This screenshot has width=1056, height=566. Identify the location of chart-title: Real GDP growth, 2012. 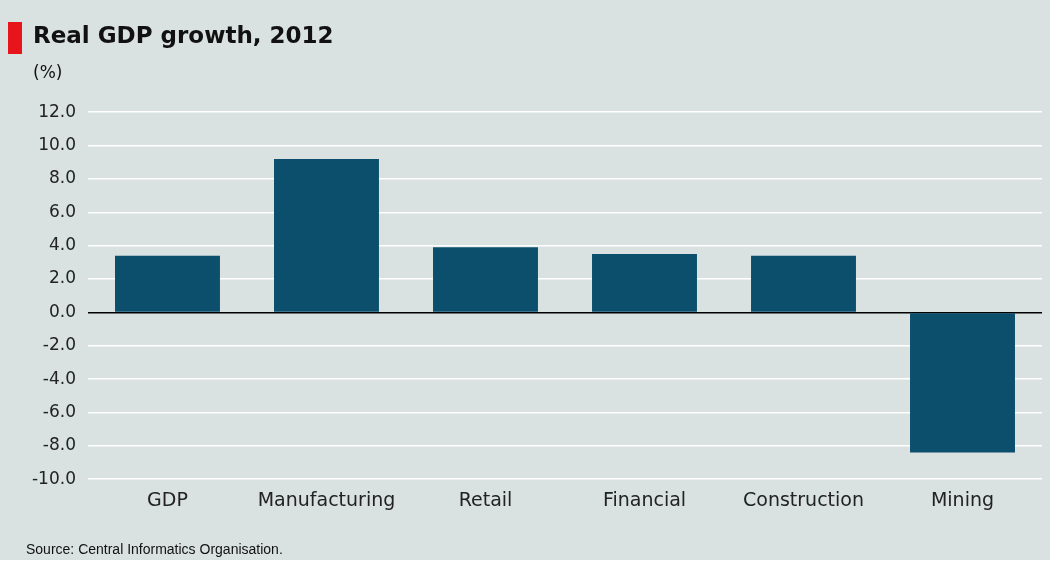
(183, 35).